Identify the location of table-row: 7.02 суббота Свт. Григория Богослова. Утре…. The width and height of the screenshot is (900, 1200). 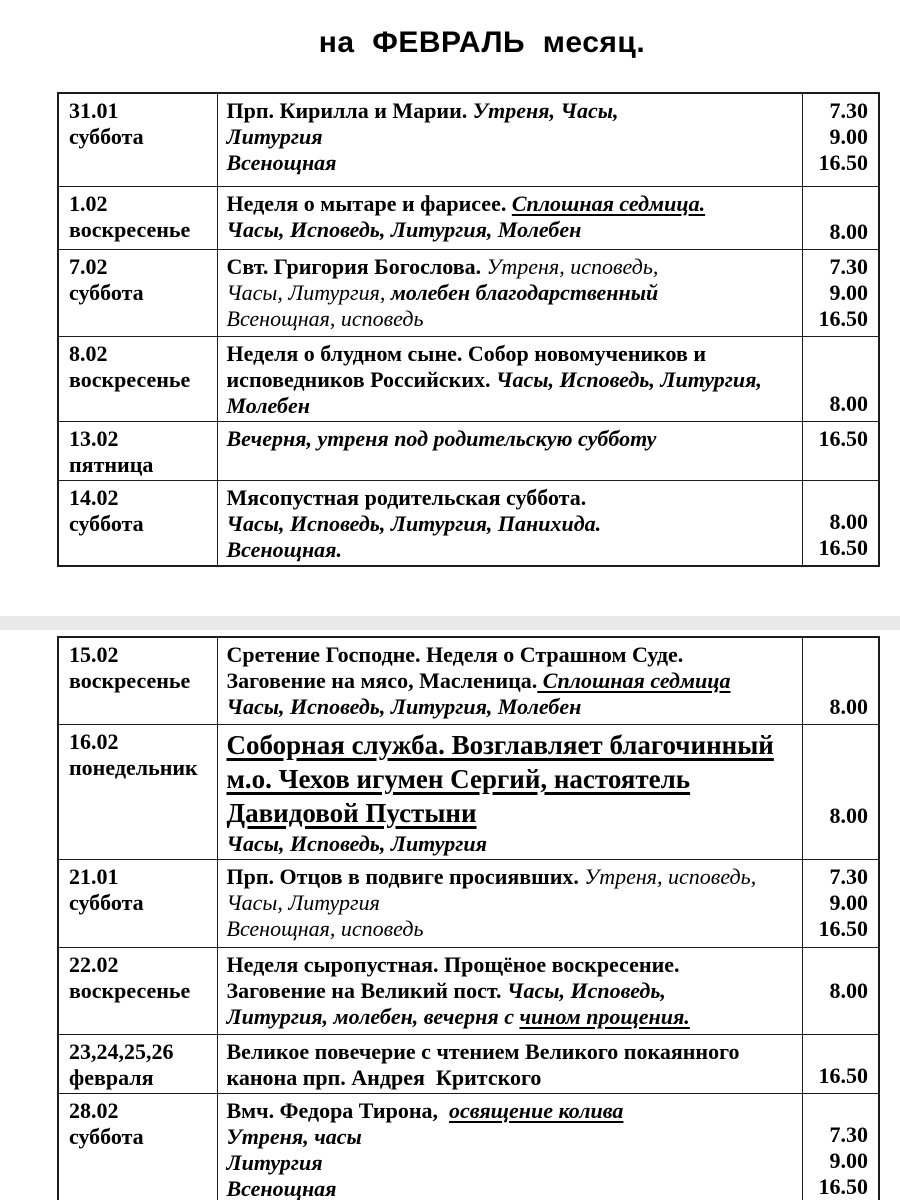
(468, 292).